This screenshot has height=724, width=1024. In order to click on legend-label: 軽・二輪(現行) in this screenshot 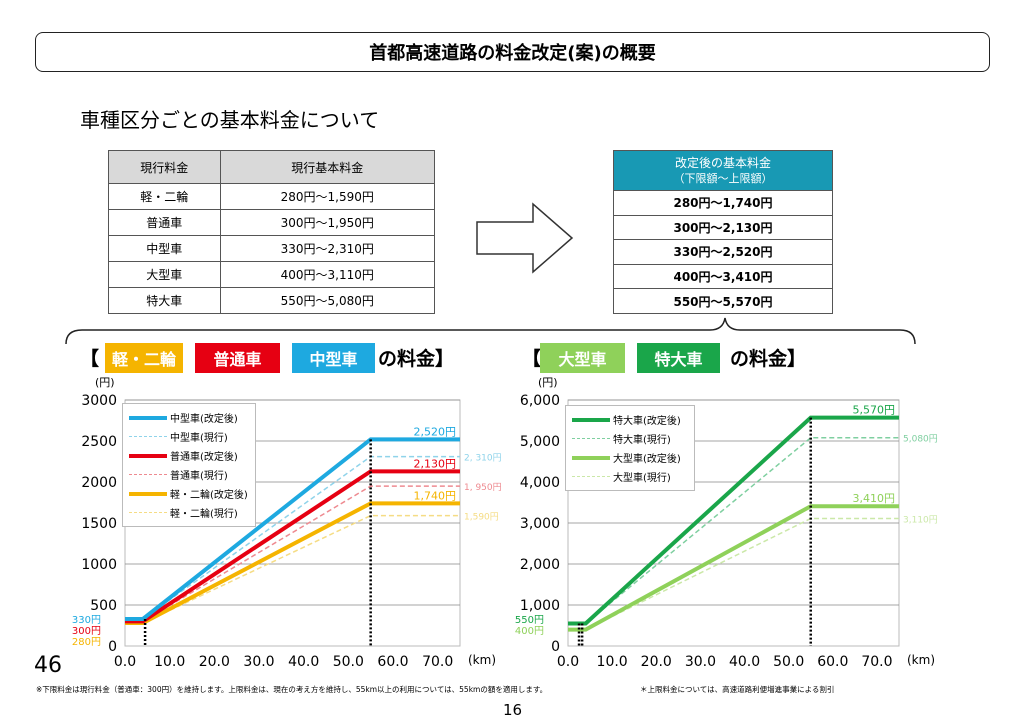, I will do `click(204, 514)`.